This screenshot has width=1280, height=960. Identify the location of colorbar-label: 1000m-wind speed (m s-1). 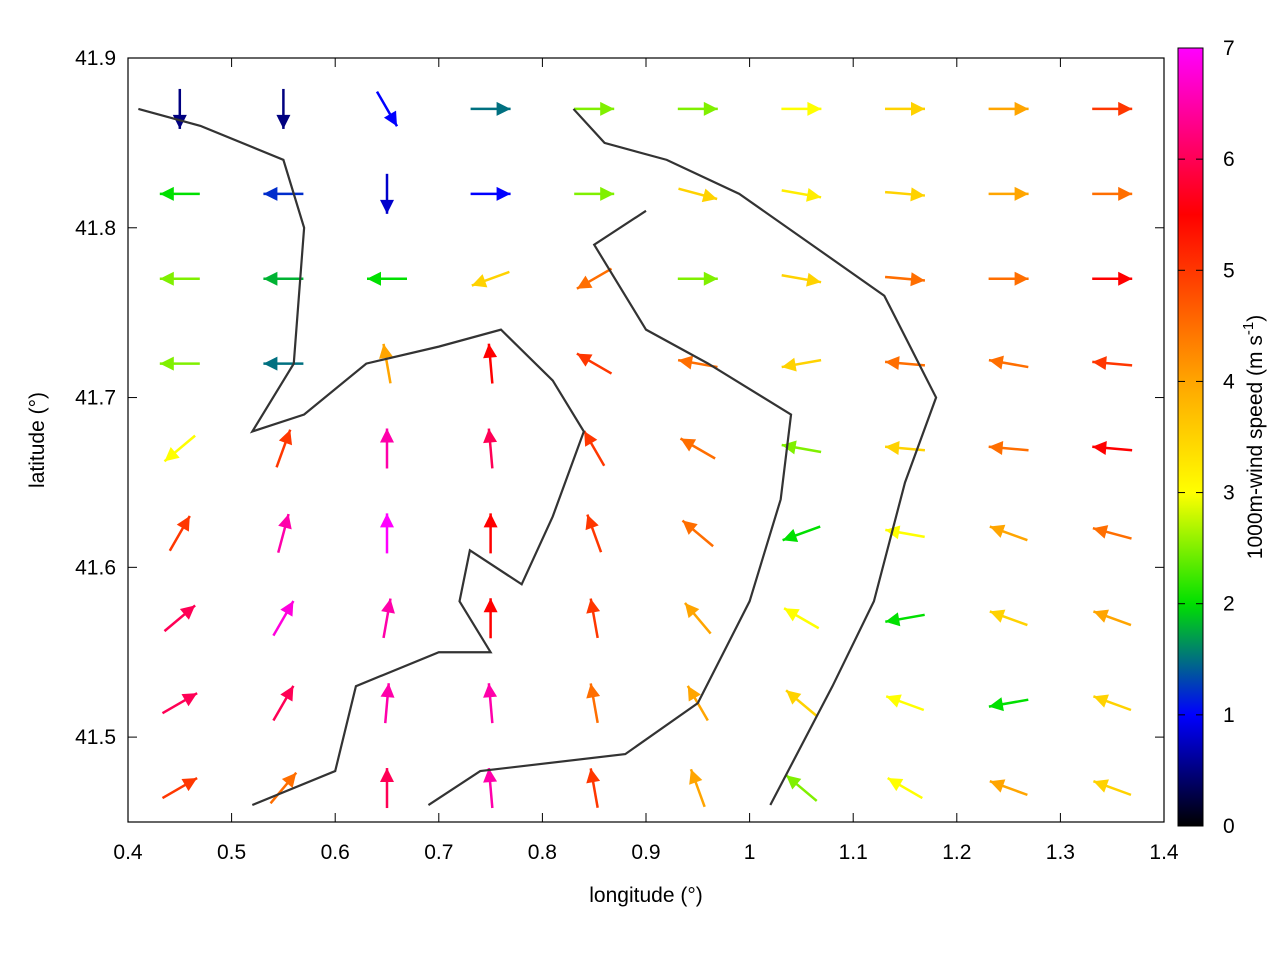
(1253, 437).